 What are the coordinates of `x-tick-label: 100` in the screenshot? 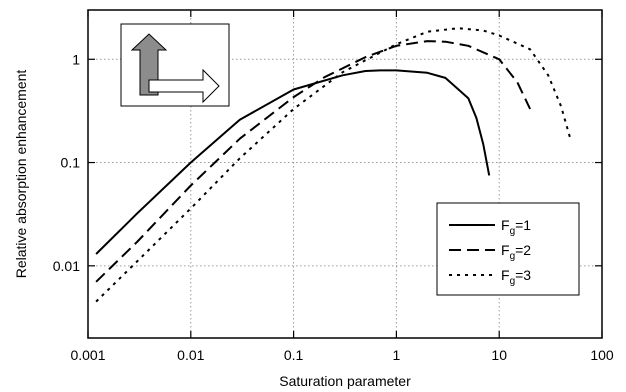 It's located at (602, 355).